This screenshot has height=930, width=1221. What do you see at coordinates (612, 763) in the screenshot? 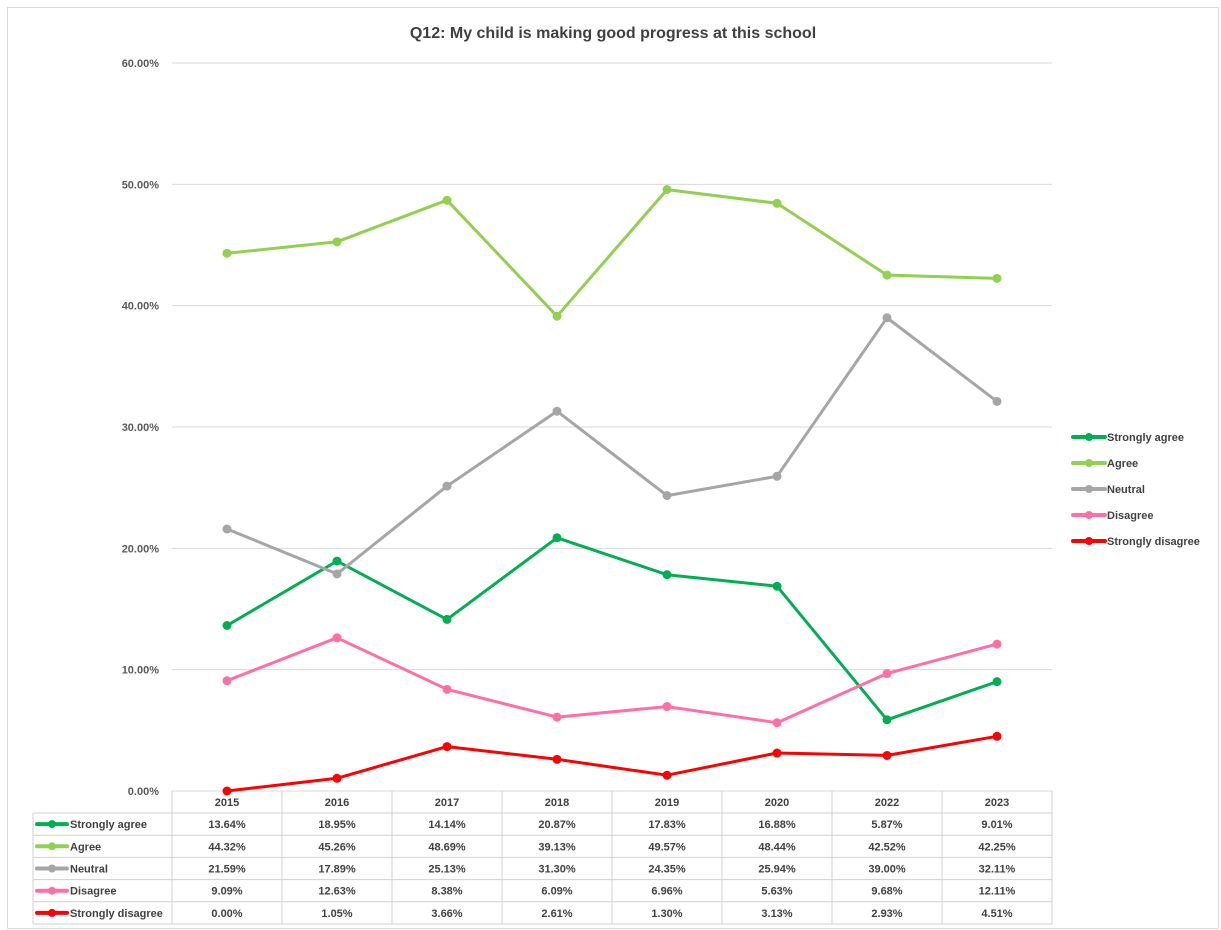
I see `series-line-strongly-disagree` at bounding box center [612, 763].